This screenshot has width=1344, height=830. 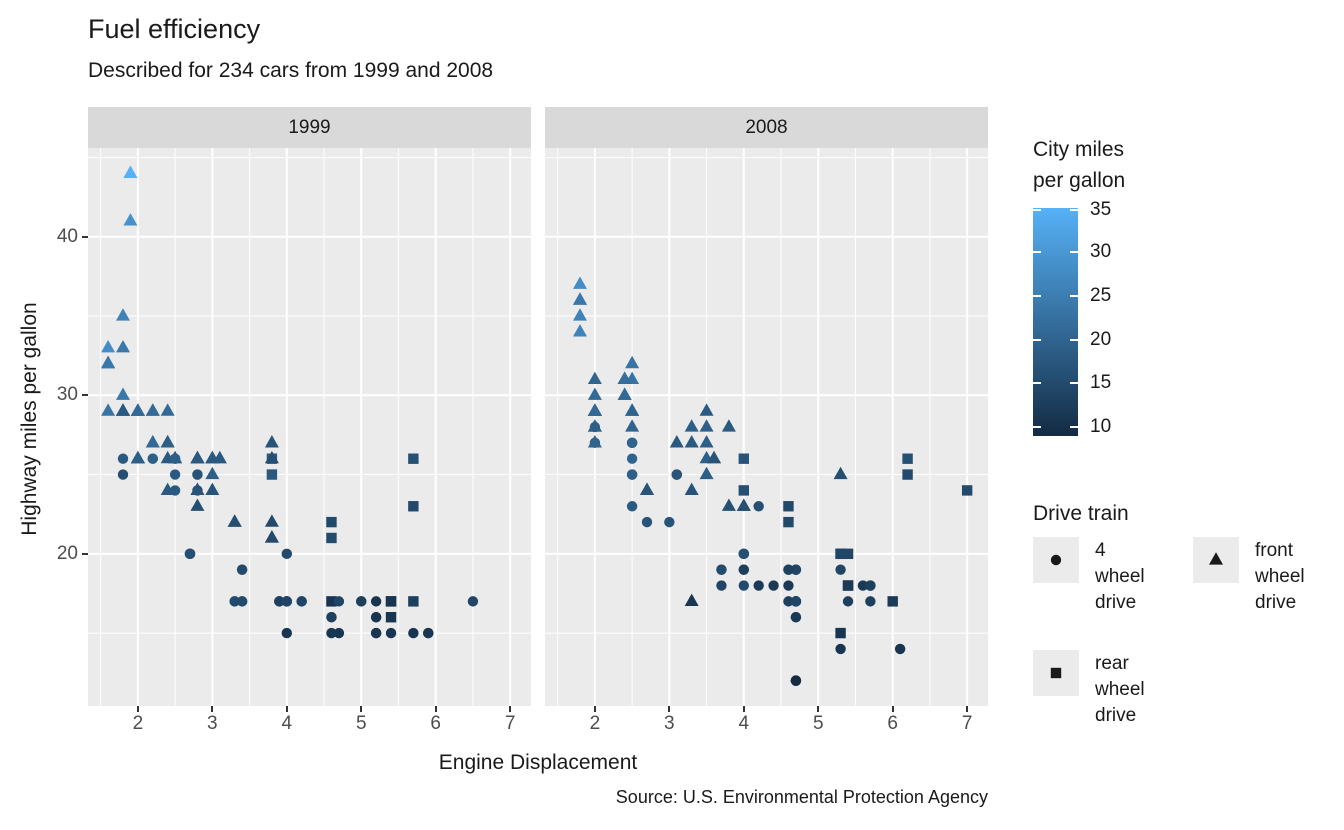 I want to click on y-axis-tick-label: 30, so click(x=67, y=395).